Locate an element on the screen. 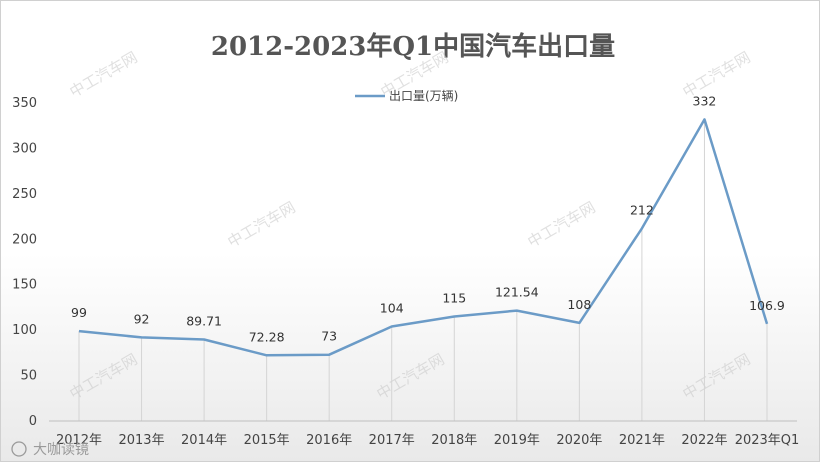 The width and height of the screenshot is (820, 462). x-tick-label: 2014年 is located at coordinates (204, 440).